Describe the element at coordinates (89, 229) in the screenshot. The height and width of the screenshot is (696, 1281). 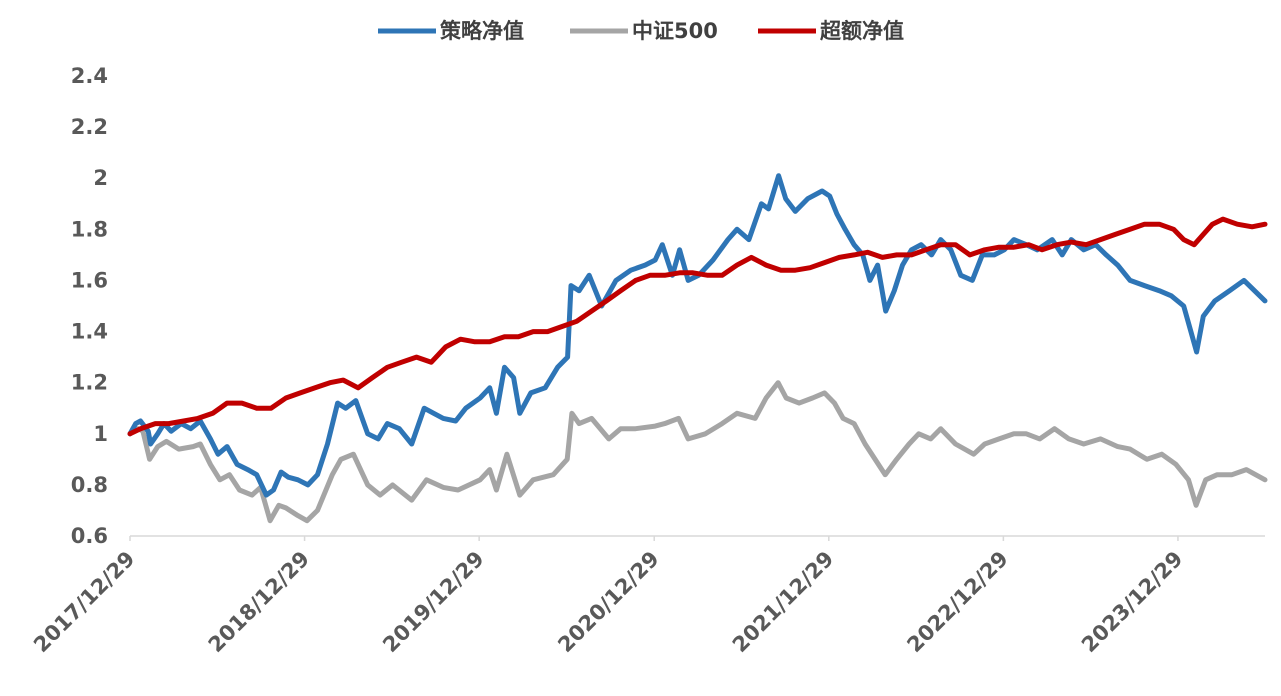
I see `y-tick-label: 1.8` at that location.